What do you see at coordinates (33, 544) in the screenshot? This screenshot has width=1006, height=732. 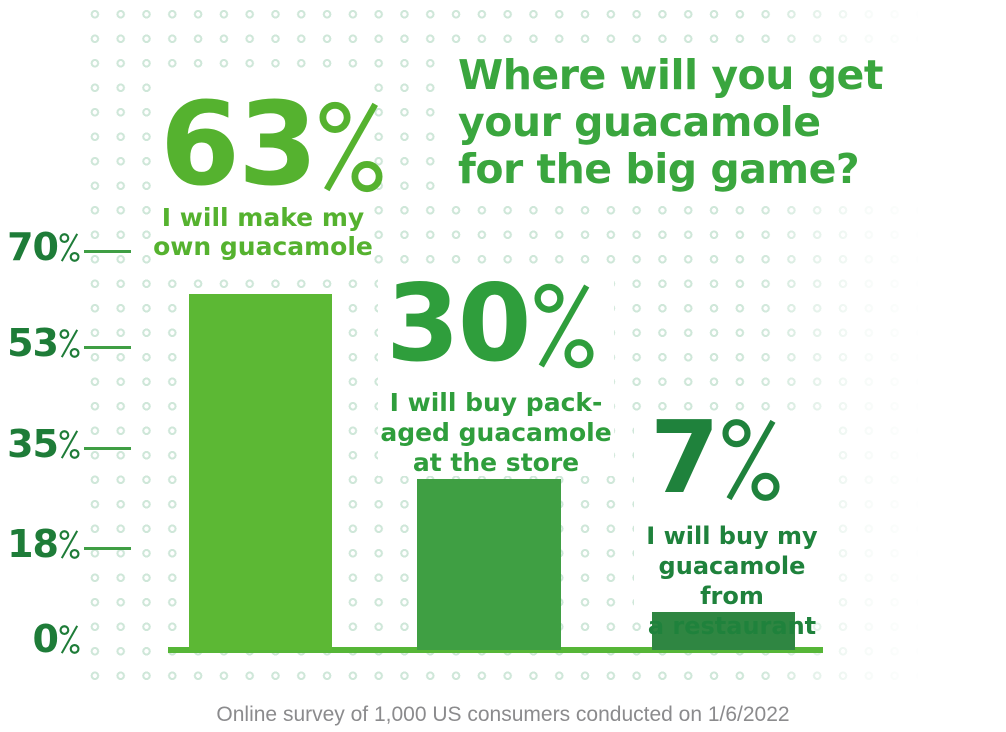 I see `y-axis-value: 18` at bounding box center [33, 544].